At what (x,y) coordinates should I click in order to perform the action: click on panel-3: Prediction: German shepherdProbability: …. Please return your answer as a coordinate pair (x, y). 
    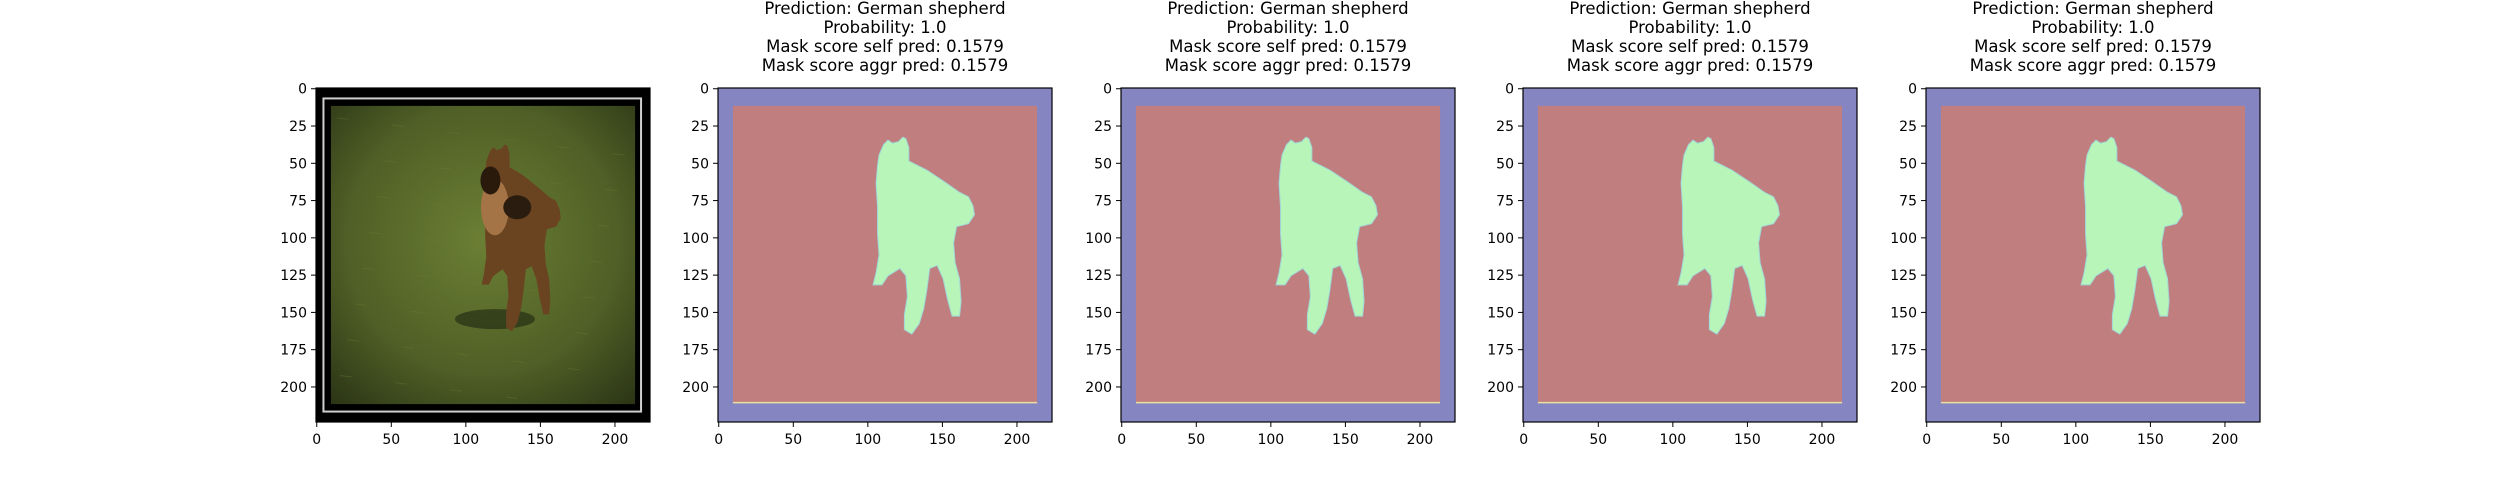
    Looking at the image, I should click on (1270, 224).